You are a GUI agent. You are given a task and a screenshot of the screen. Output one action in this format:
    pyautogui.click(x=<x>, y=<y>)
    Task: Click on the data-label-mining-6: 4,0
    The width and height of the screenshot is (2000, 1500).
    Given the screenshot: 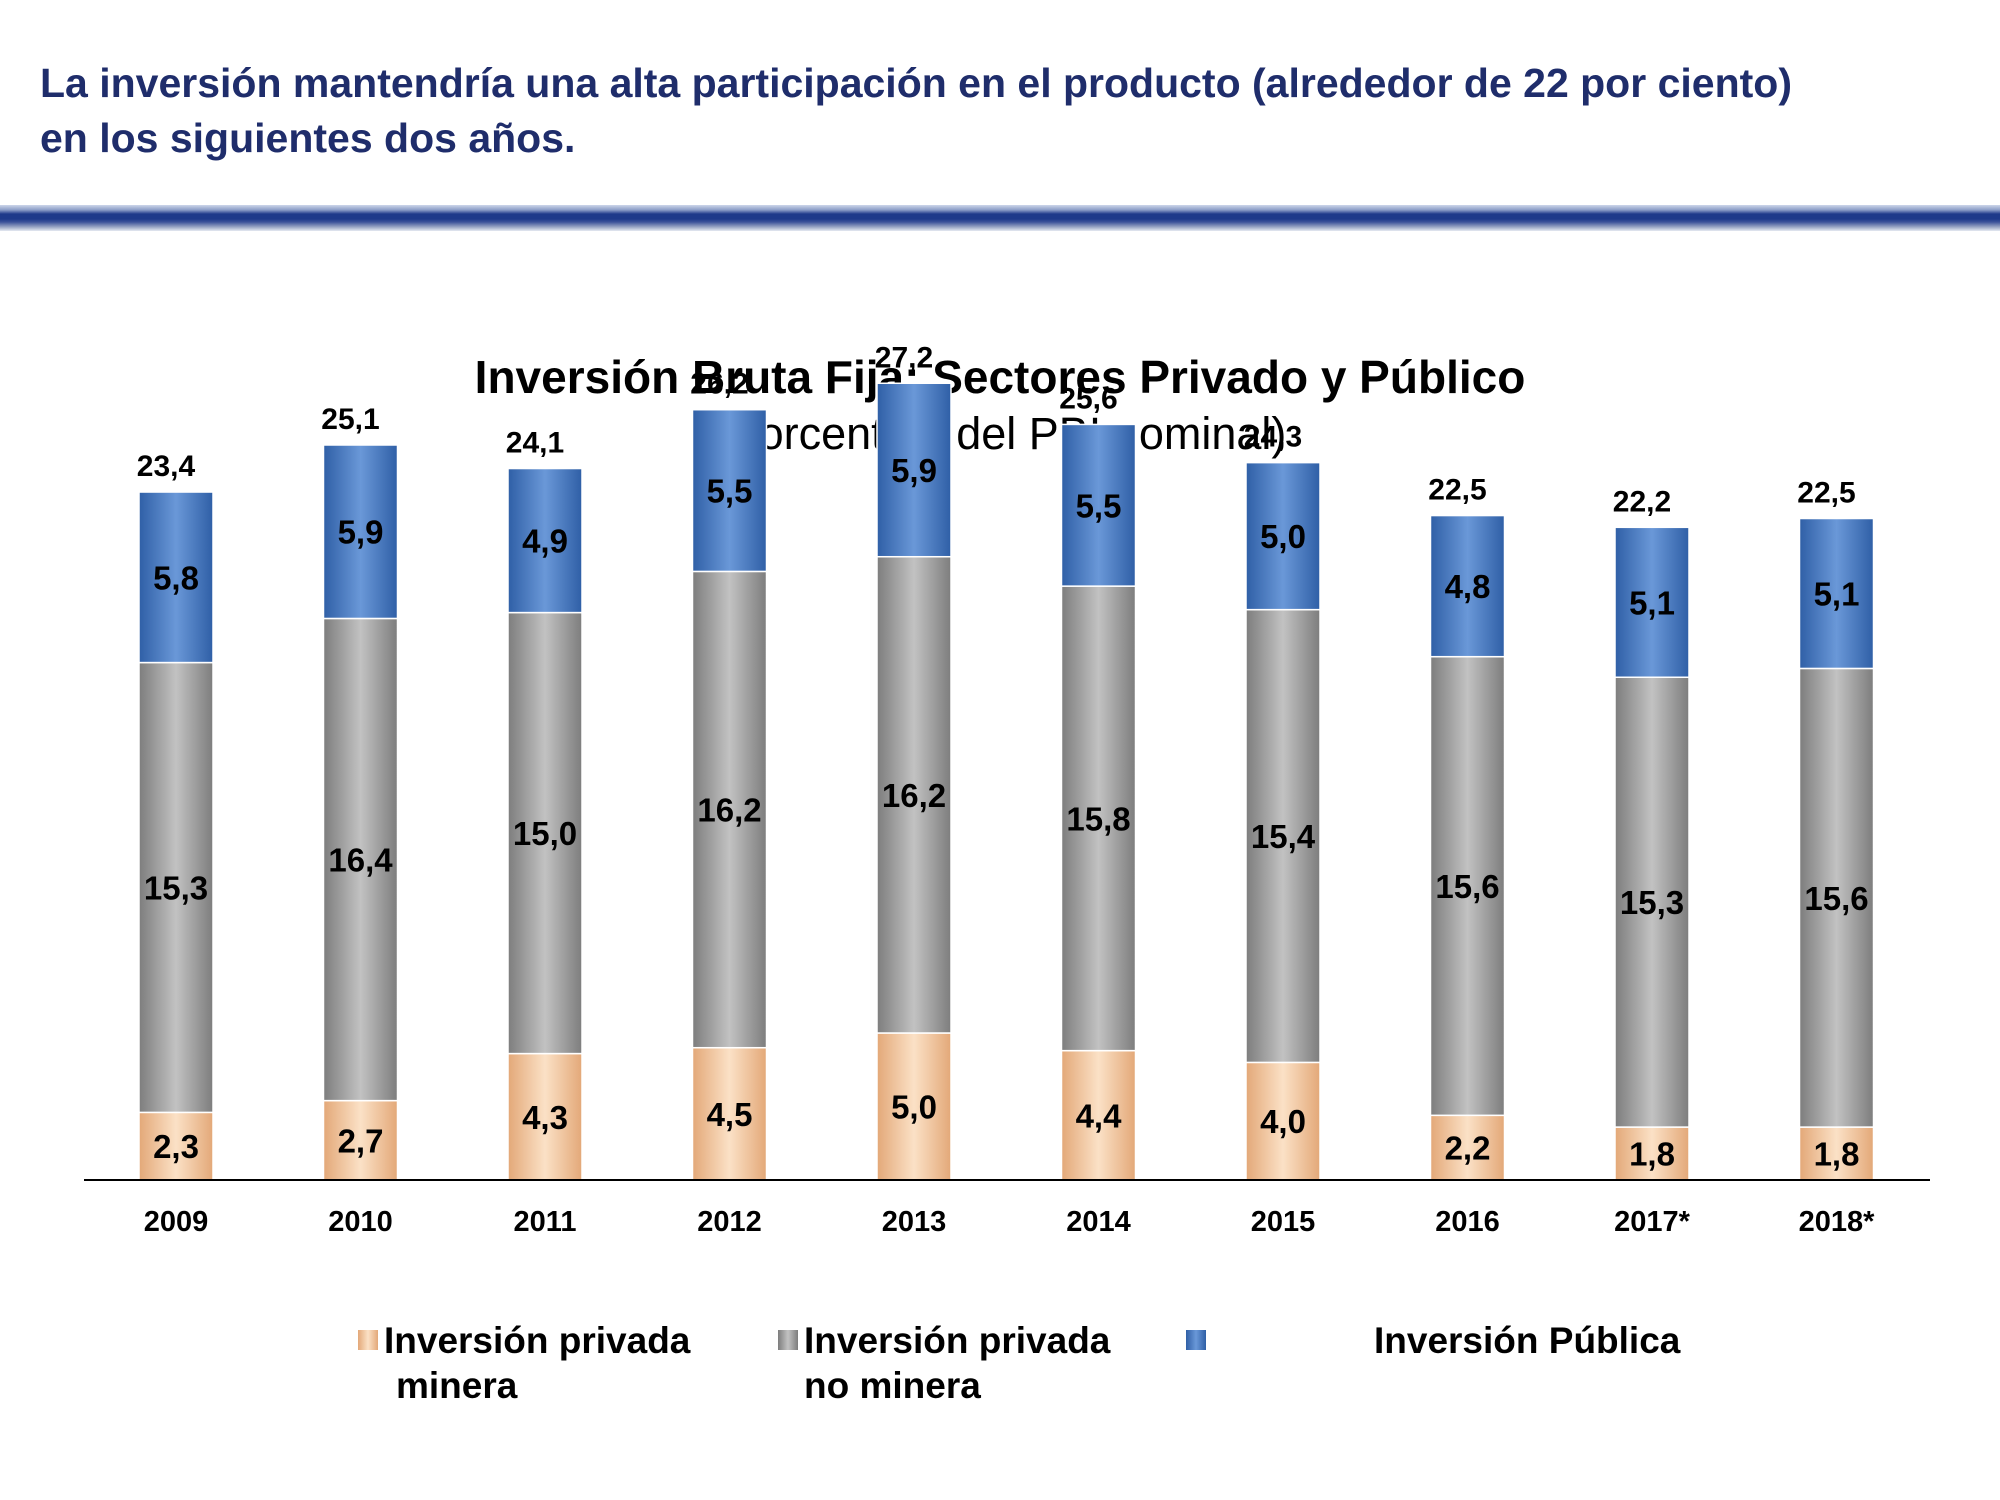 What is the action you would take?
    pyautogui.click(x=1283, y=1121)
    